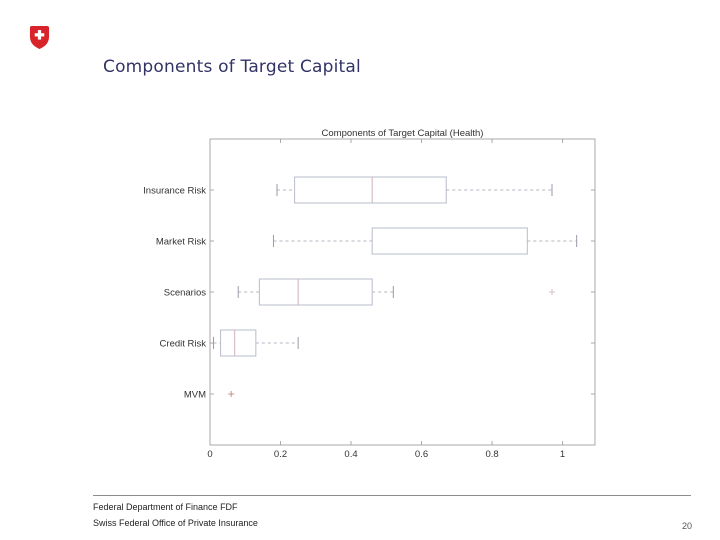  What do you see at coordinates (686, 526) in the screenshot?
I see `page-number: 20` at bounding box center [686, 526].